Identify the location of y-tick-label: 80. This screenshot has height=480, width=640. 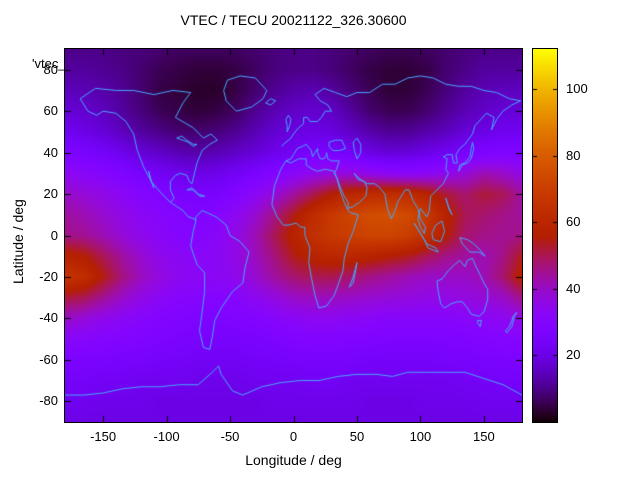
(50, 69).